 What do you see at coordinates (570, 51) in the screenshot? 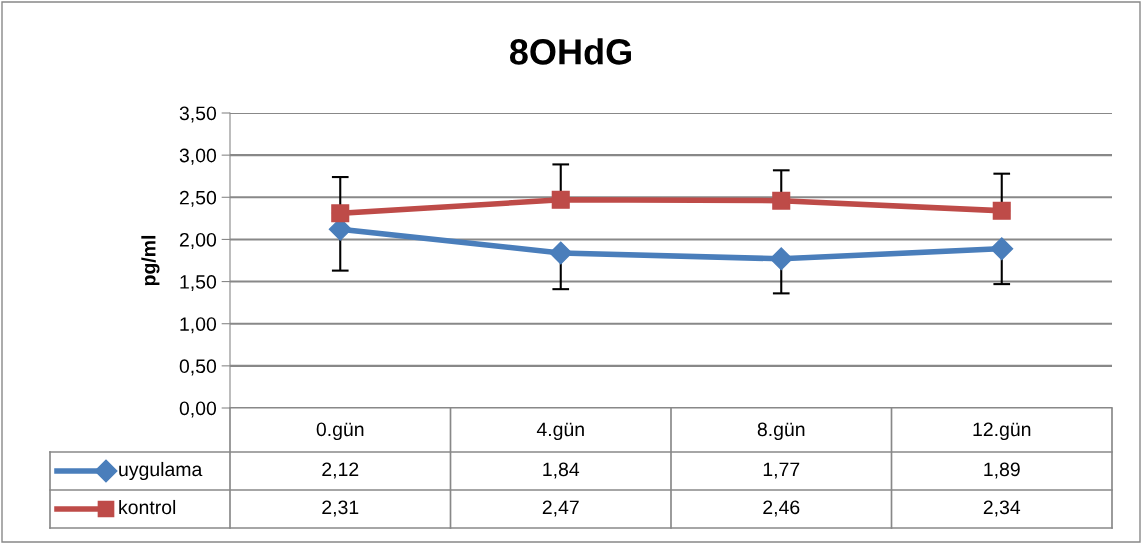
I see `chart-title: 8OHdG` at bounding box center [570, 51].